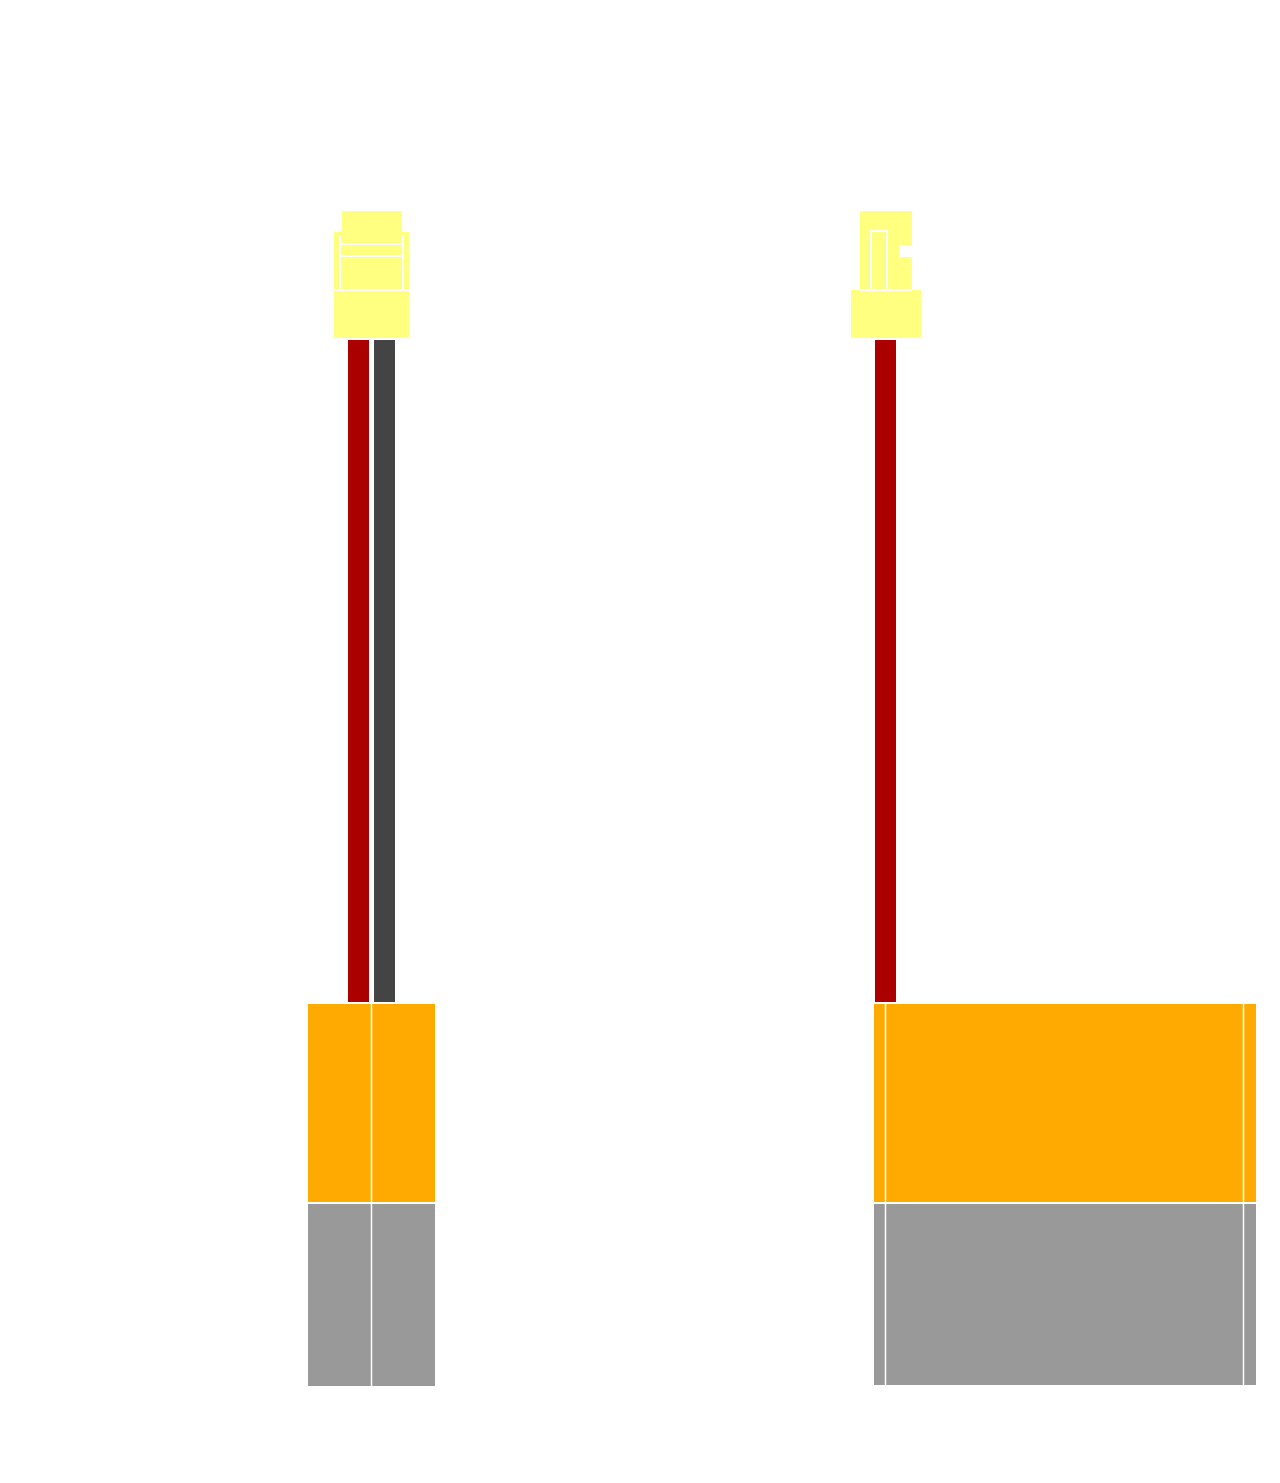 This screenshot has height=1483, width=1280. I want to click on front-connector-housing, so click(371, 274).